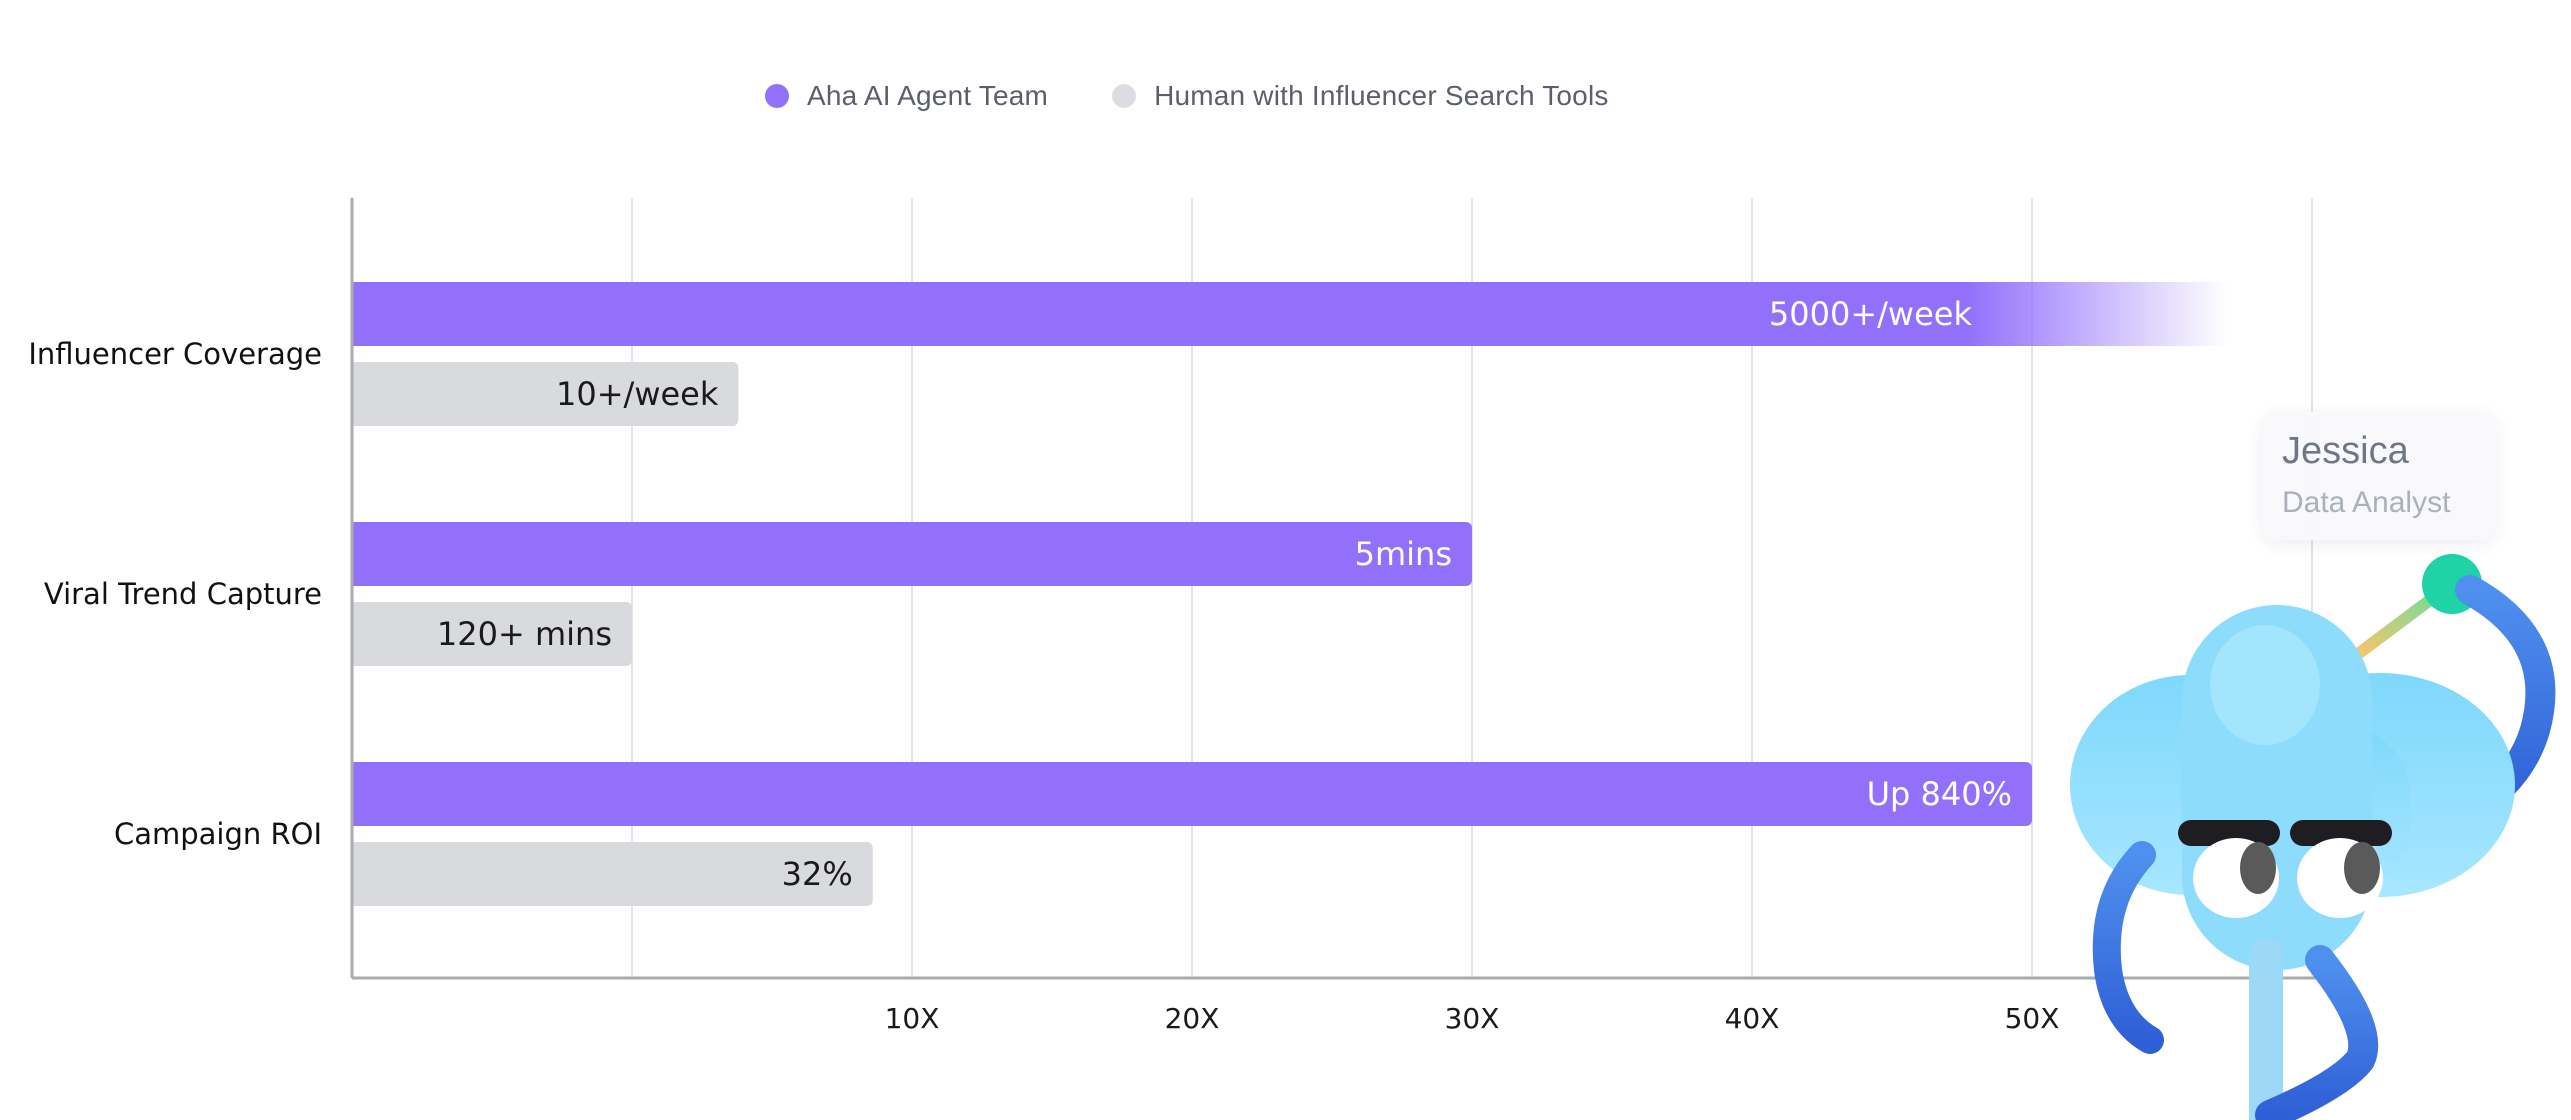 The width and height of the screenshot is (2571, 1120). What do you see at coordinates (1472, 1018) in the screenshot?
I see `x-tick-label: 30X` at bounding box center [1472, 1018].